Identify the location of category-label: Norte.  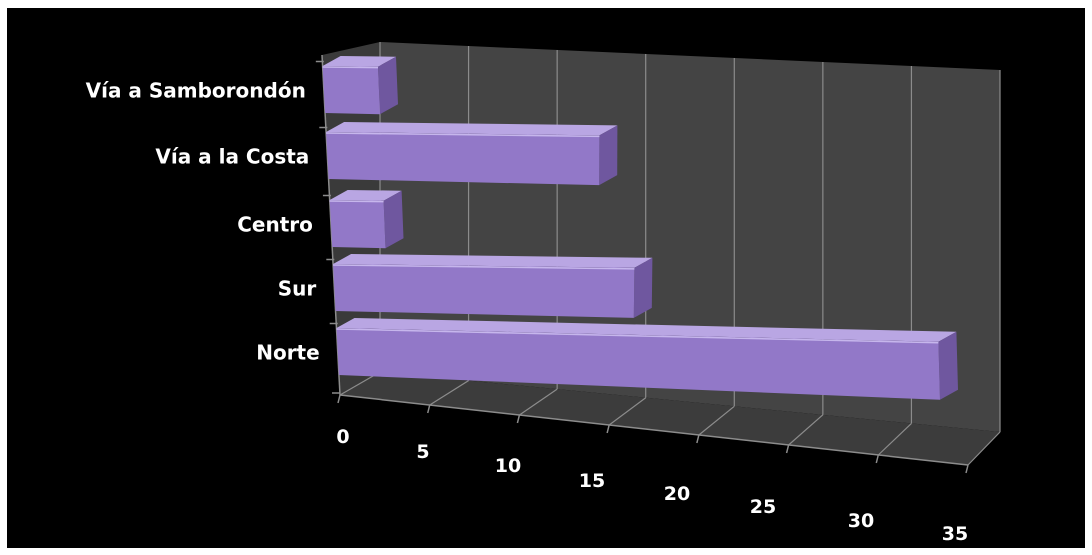
(287, 353).